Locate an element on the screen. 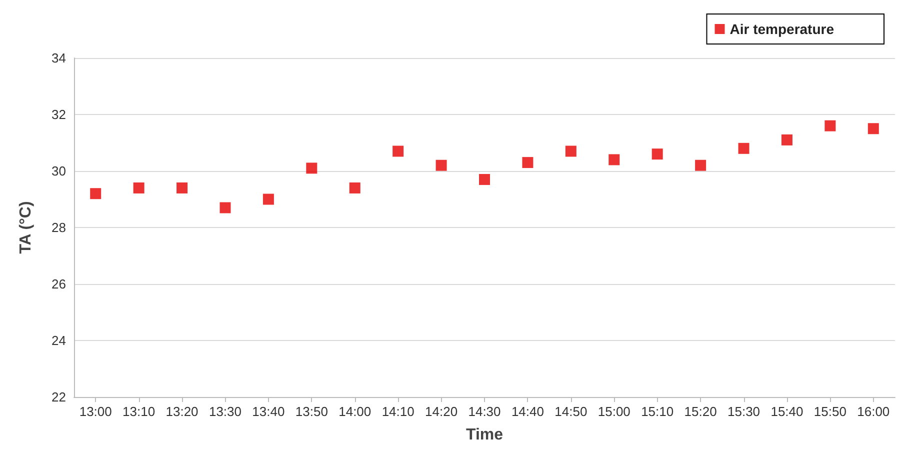 This screenshot has width=908, height=459. y-tick-label: 22 is located at coordinates (59, 397).